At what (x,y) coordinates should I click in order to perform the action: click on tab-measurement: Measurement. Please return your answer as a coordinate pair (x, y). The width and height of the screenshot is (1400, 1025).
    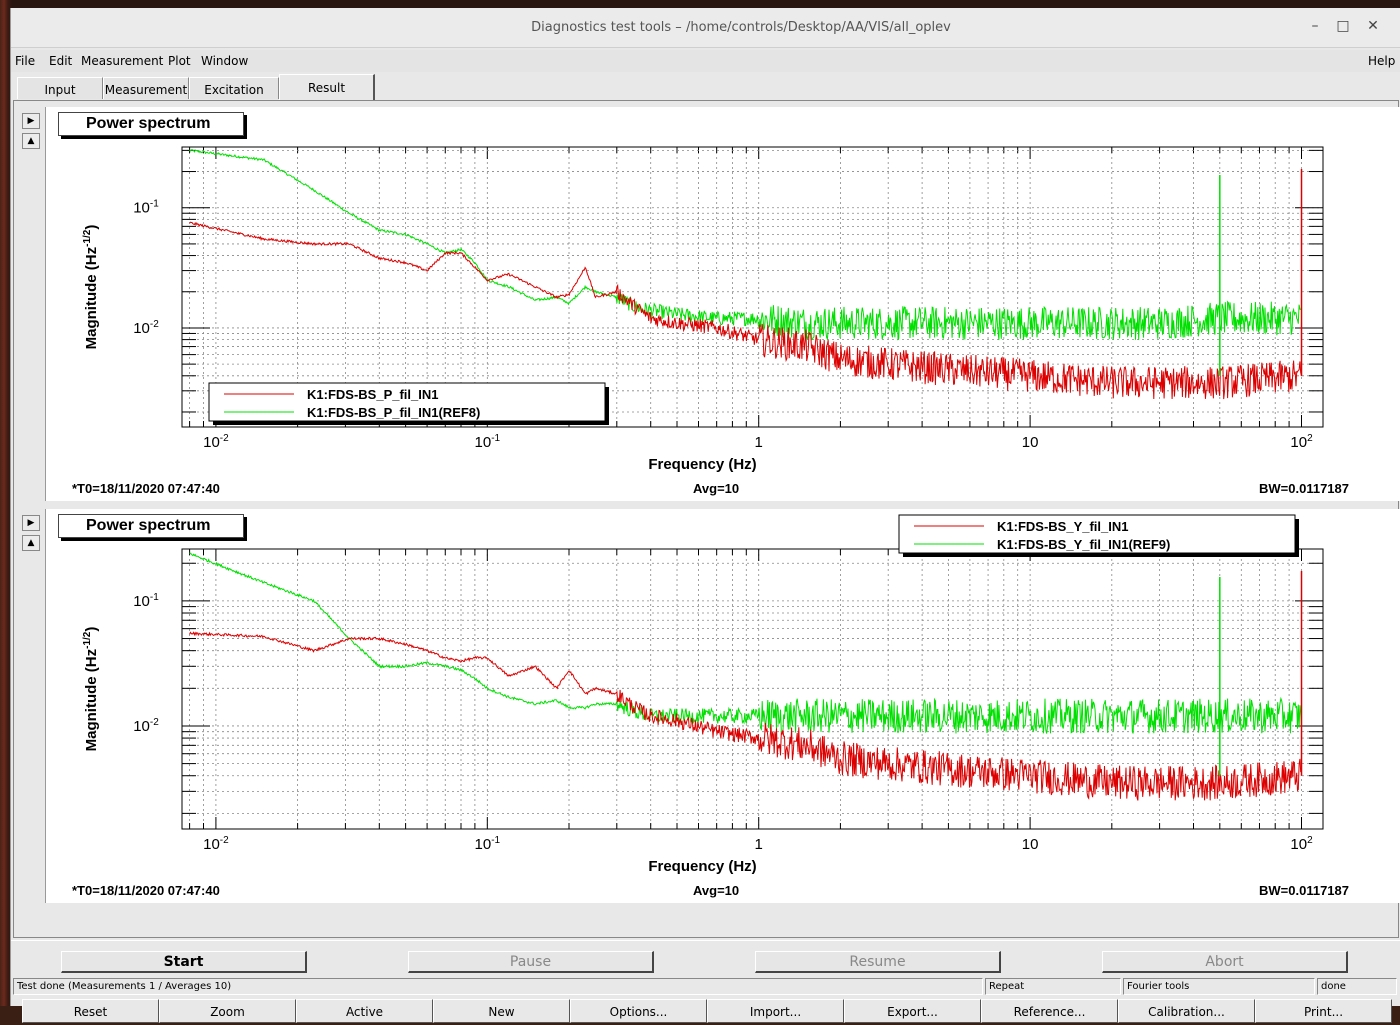
    Looking at the image, I should click on (146, 88).